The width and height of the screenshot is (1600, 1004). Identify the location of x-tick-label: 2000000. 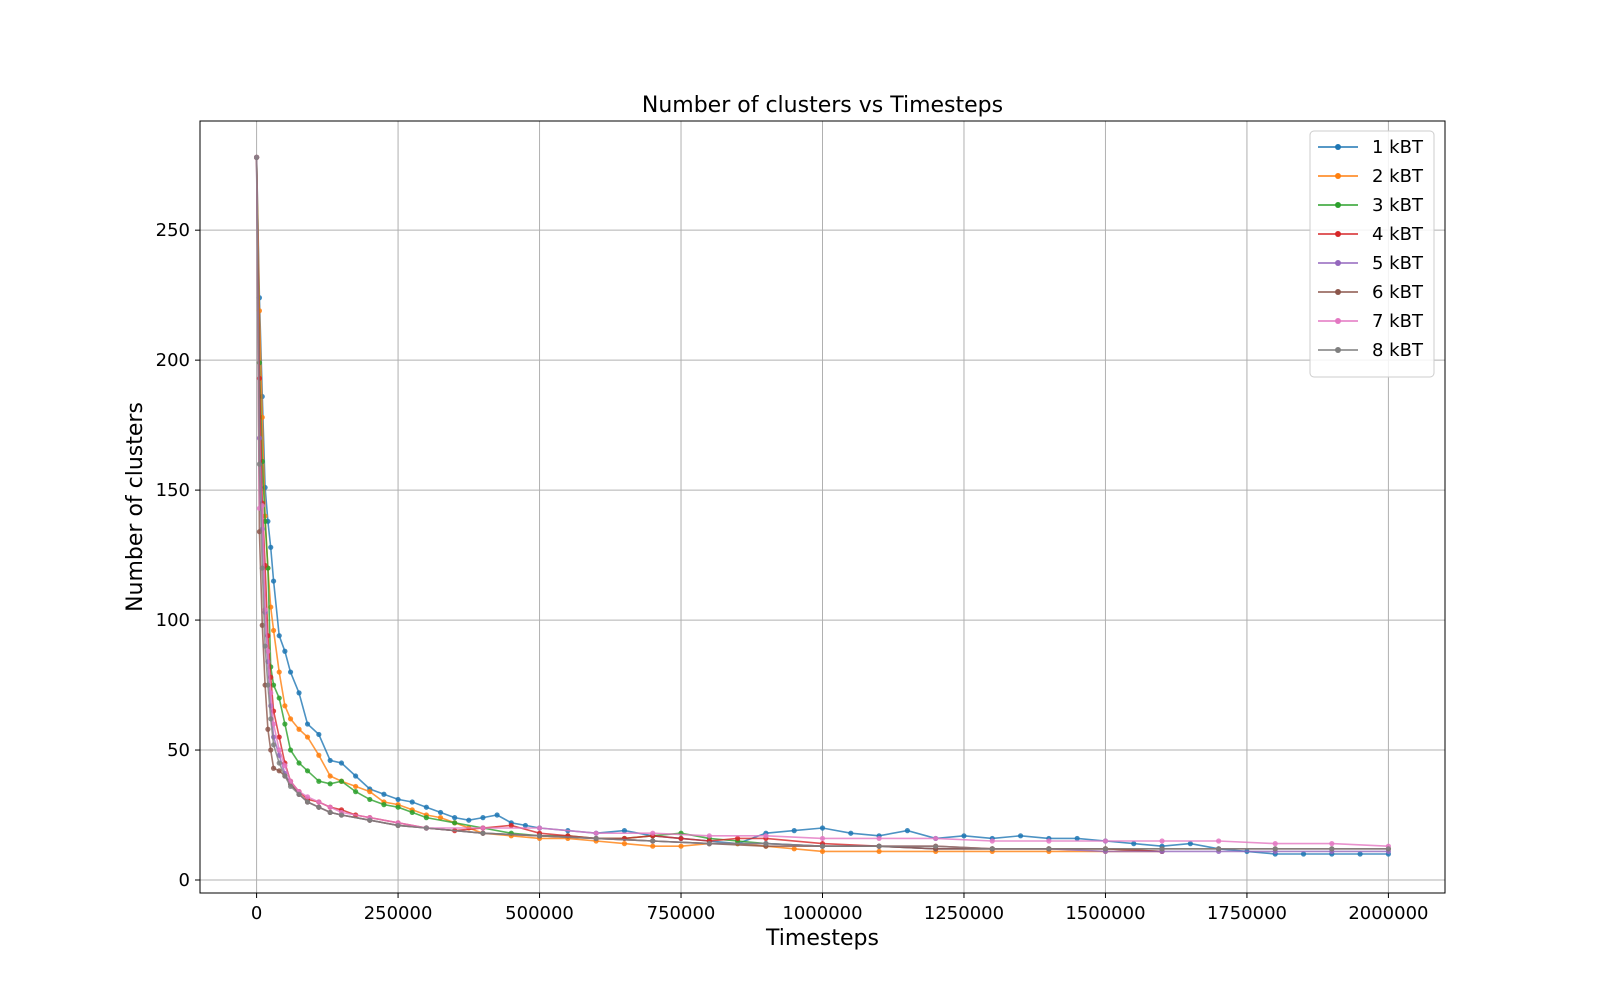
(1388, 913).